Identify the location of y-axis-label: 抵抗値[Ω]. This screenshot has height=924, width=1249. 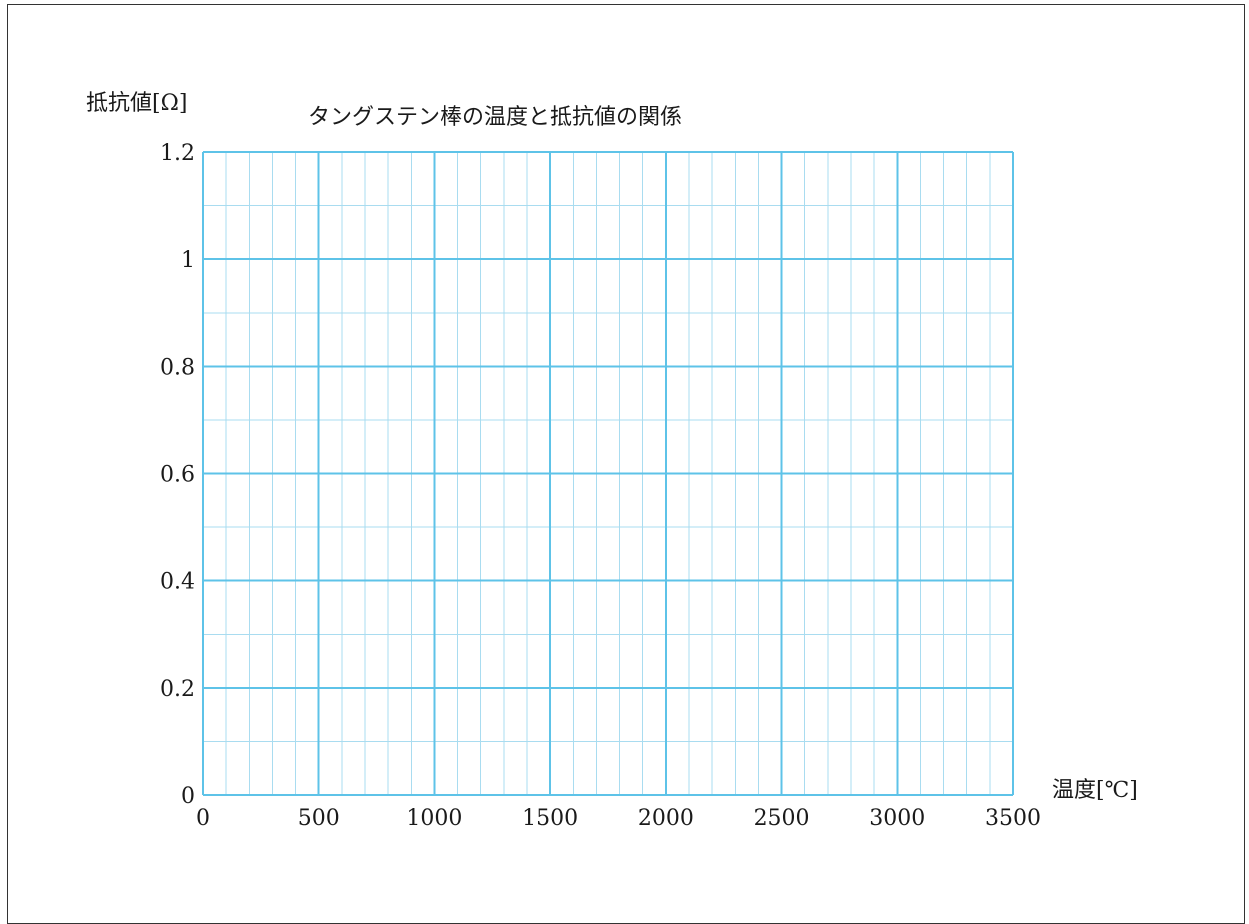
(136, 103).